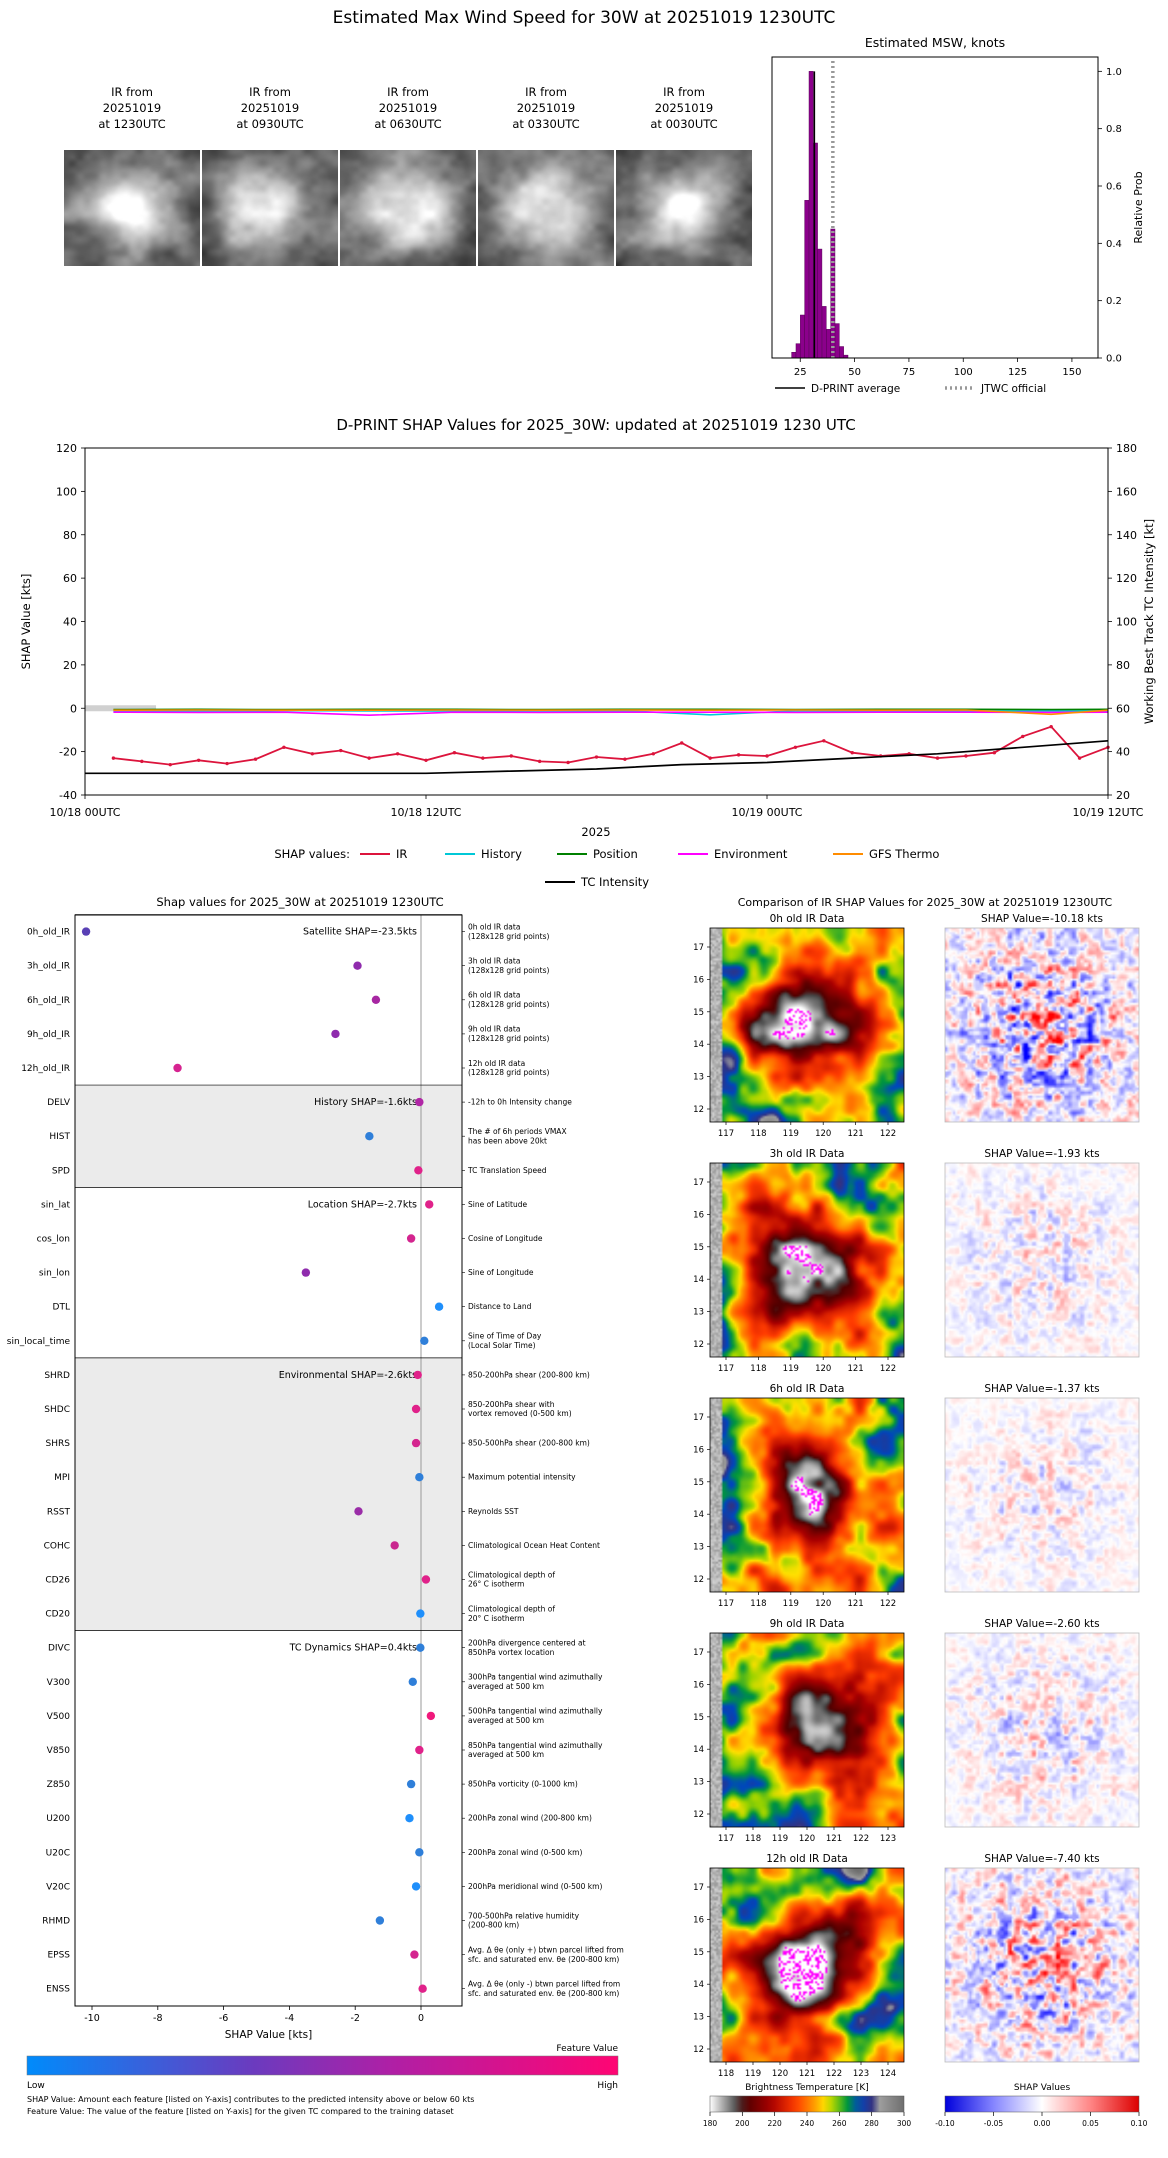 The width and height of the screenshot is (1168, 2158). Describe the element at coordinates (807, 2088) in the screenshot. I see `bt-colorbar-label: Brightness Temperature [K]` at that location.